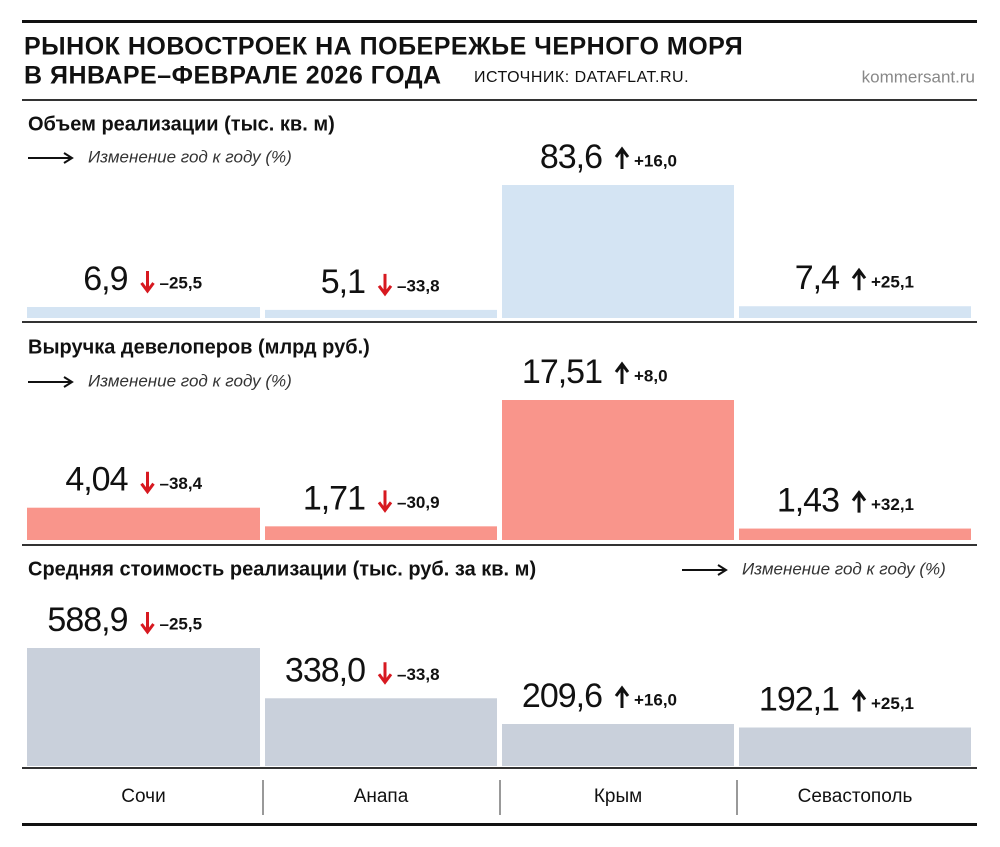 This screenshot has height=847, width=1000. What do you see at coordinates (799, 699) in the screenshot?
I see `value-label: 192,1` at bounding box center [799, 699].